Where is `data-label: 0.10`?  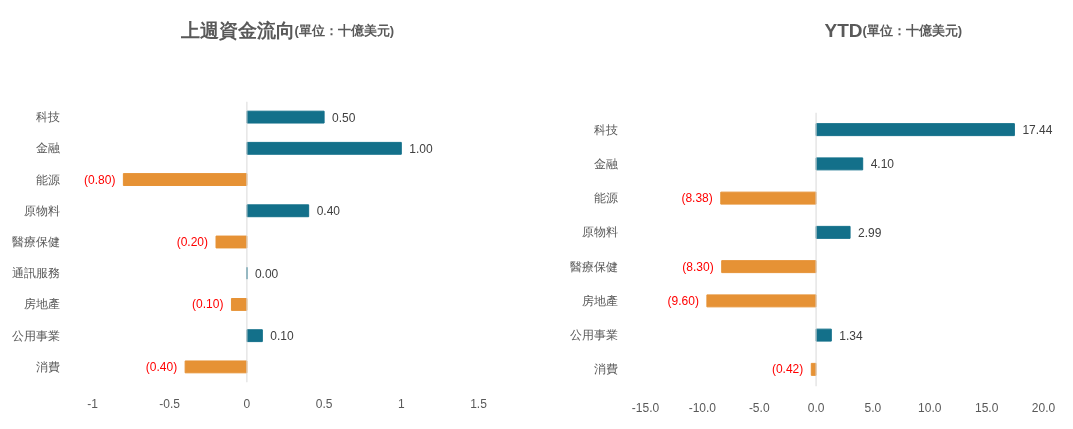
data-label: 0.10 is located at coordinates (282, 336).